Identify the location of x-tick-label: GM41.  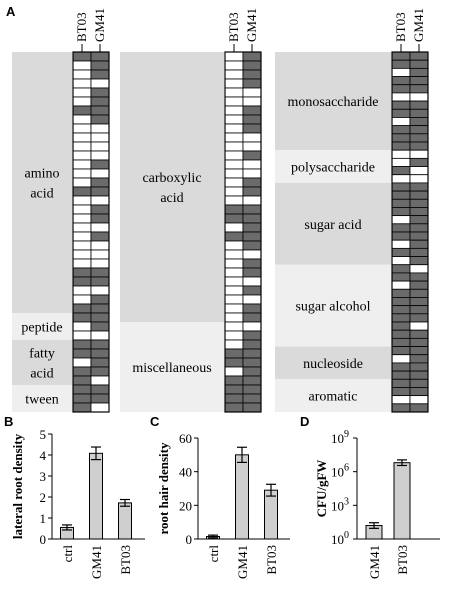
(374, 562).